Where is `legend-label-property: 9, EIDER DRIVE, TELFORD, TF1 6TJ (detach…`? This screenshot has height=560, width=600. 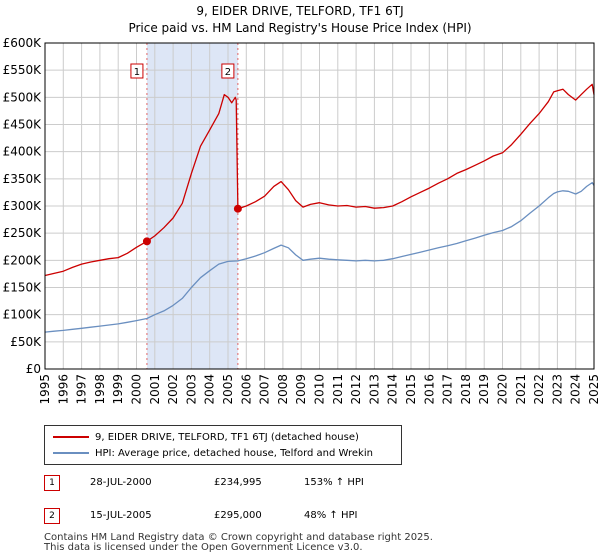 legend-label-property: 9, EIDER DRIVE, TELFORD, TF1 6TJ (detach… is located at coordinates (227, 437).